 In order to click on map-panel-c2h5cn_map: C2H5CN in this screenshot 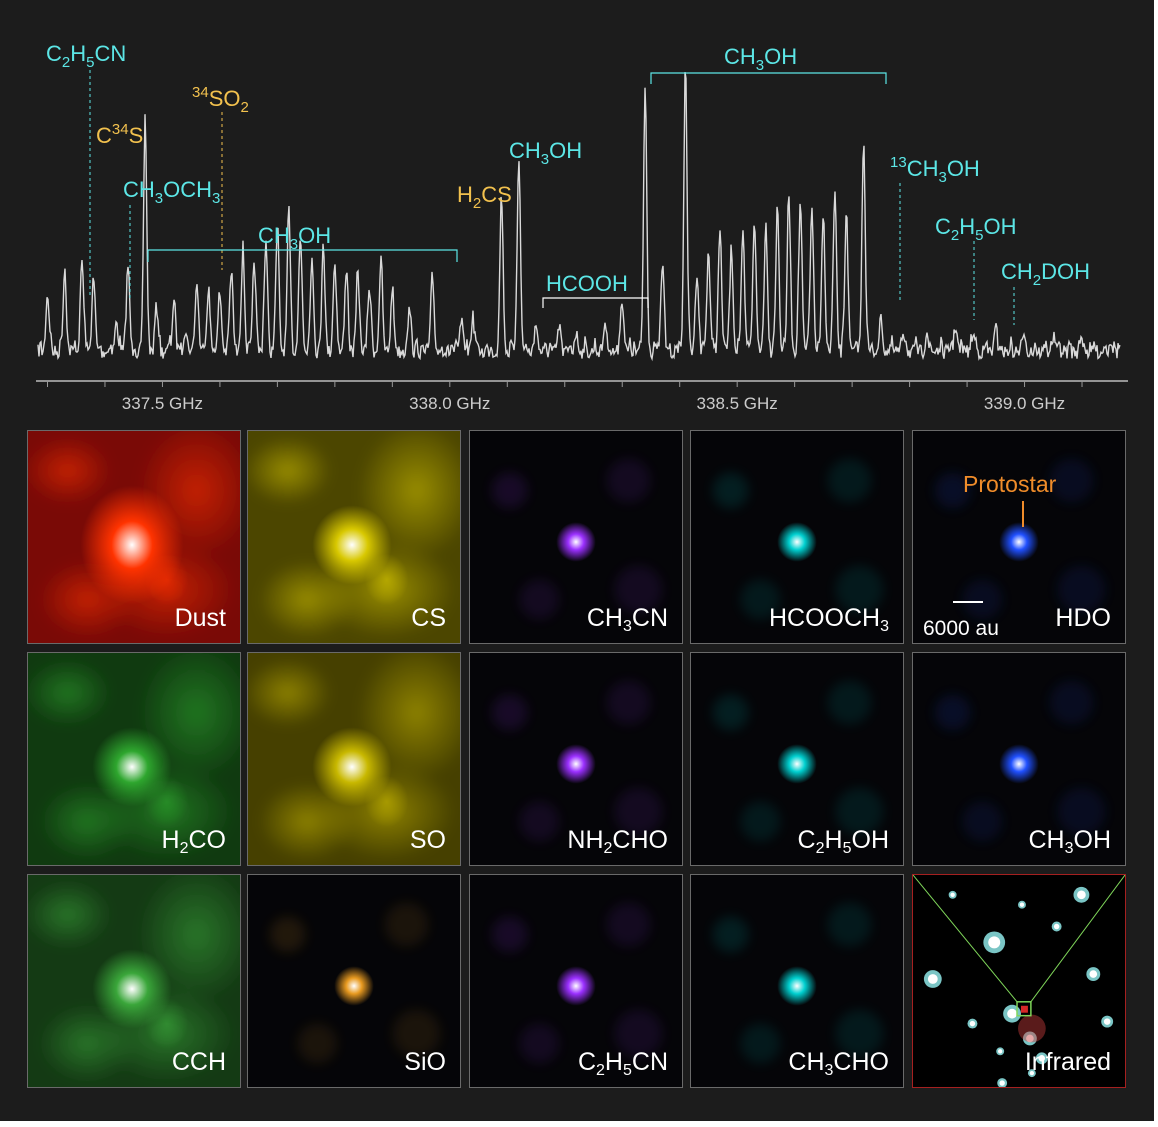, I will do `click(576, 981)`.